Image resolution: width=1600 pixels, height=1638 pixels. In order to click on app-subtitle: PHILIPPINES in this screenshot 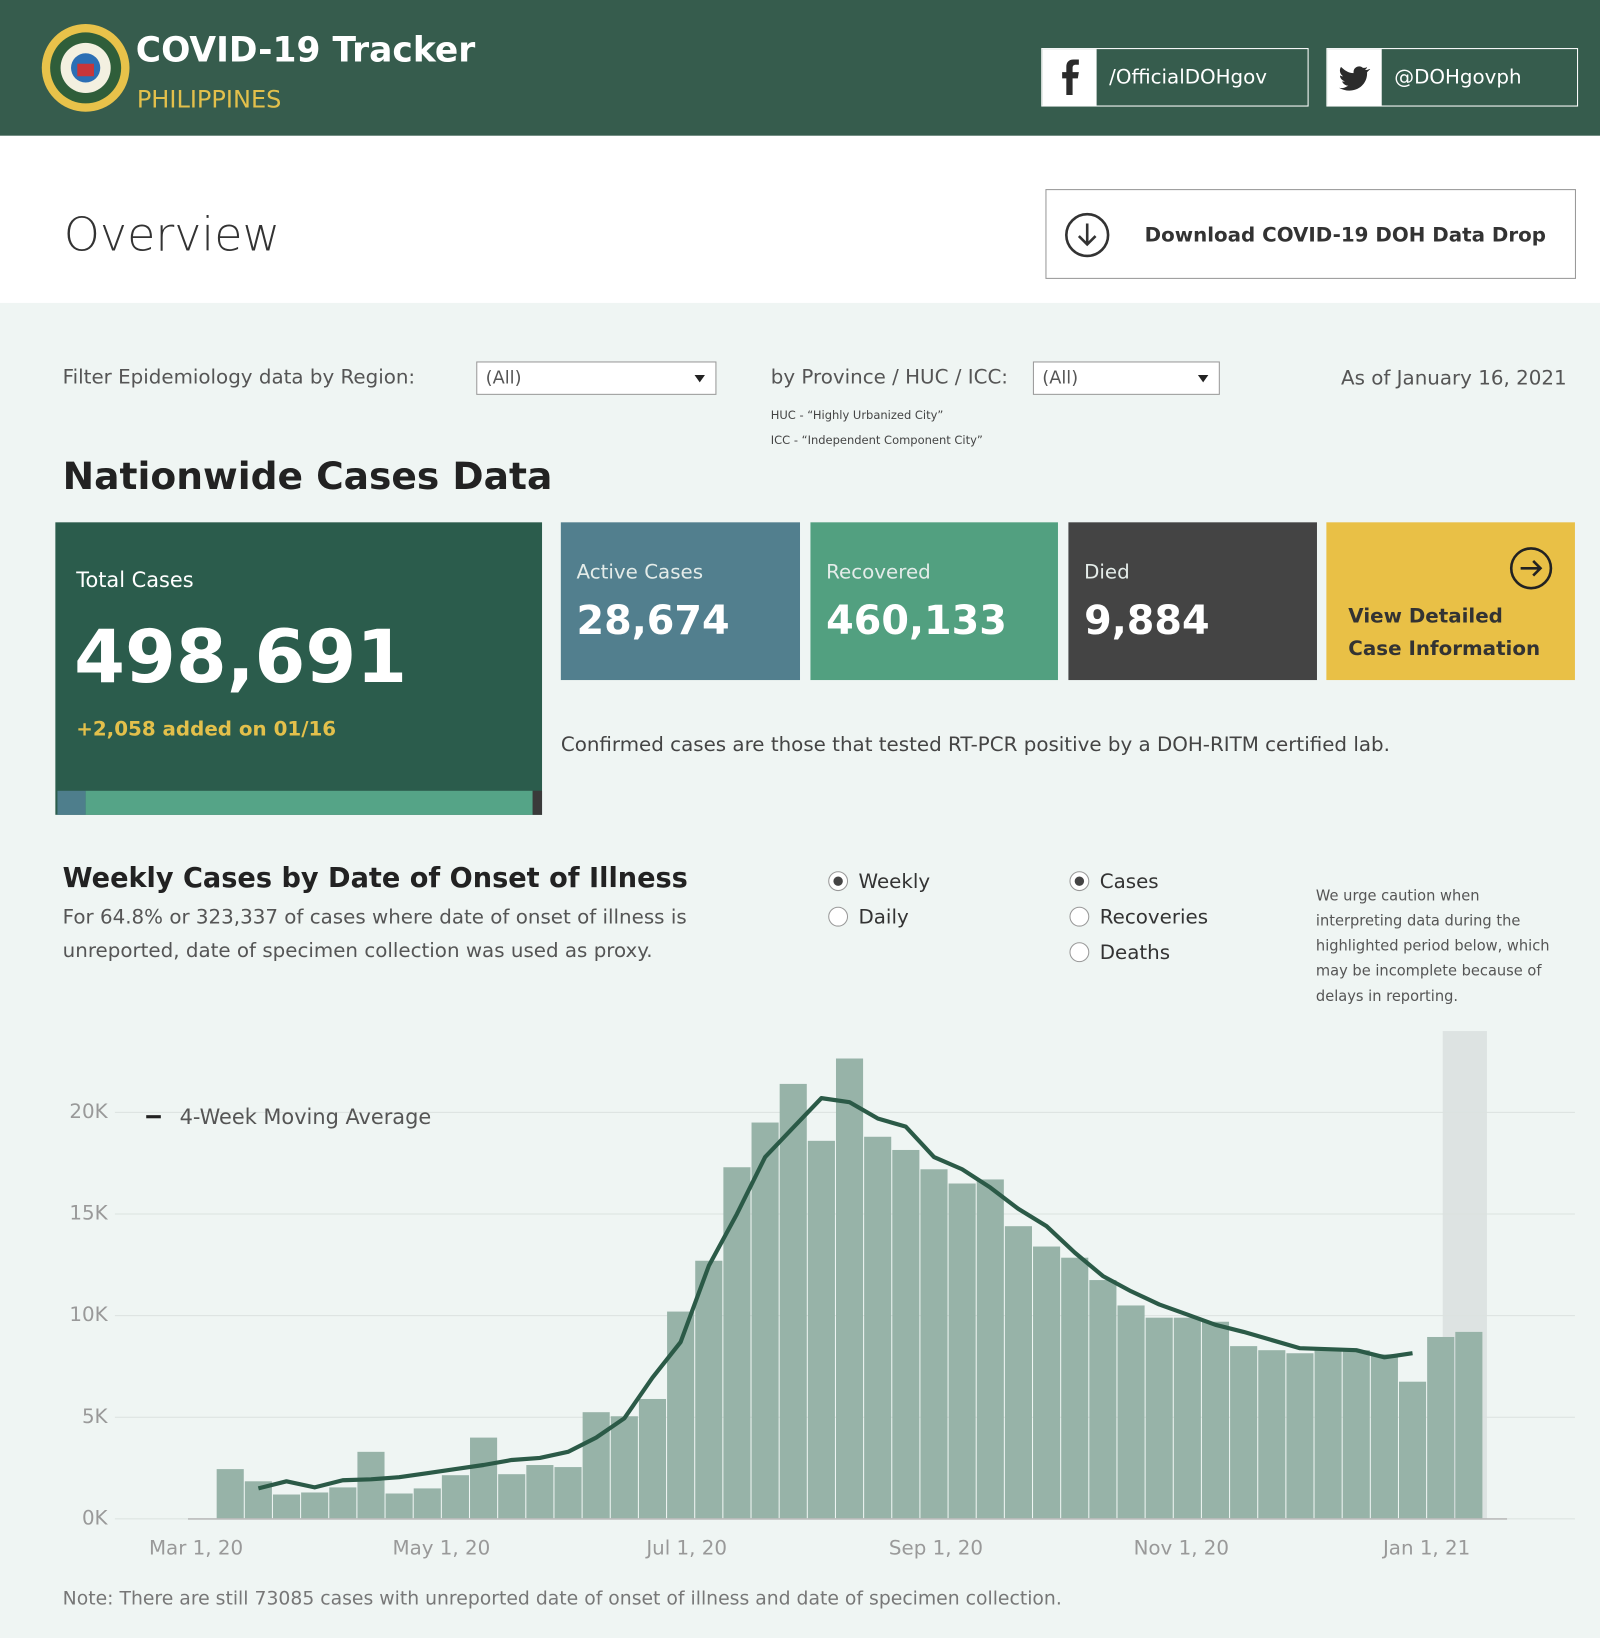, I will do `click(209, 100)`.